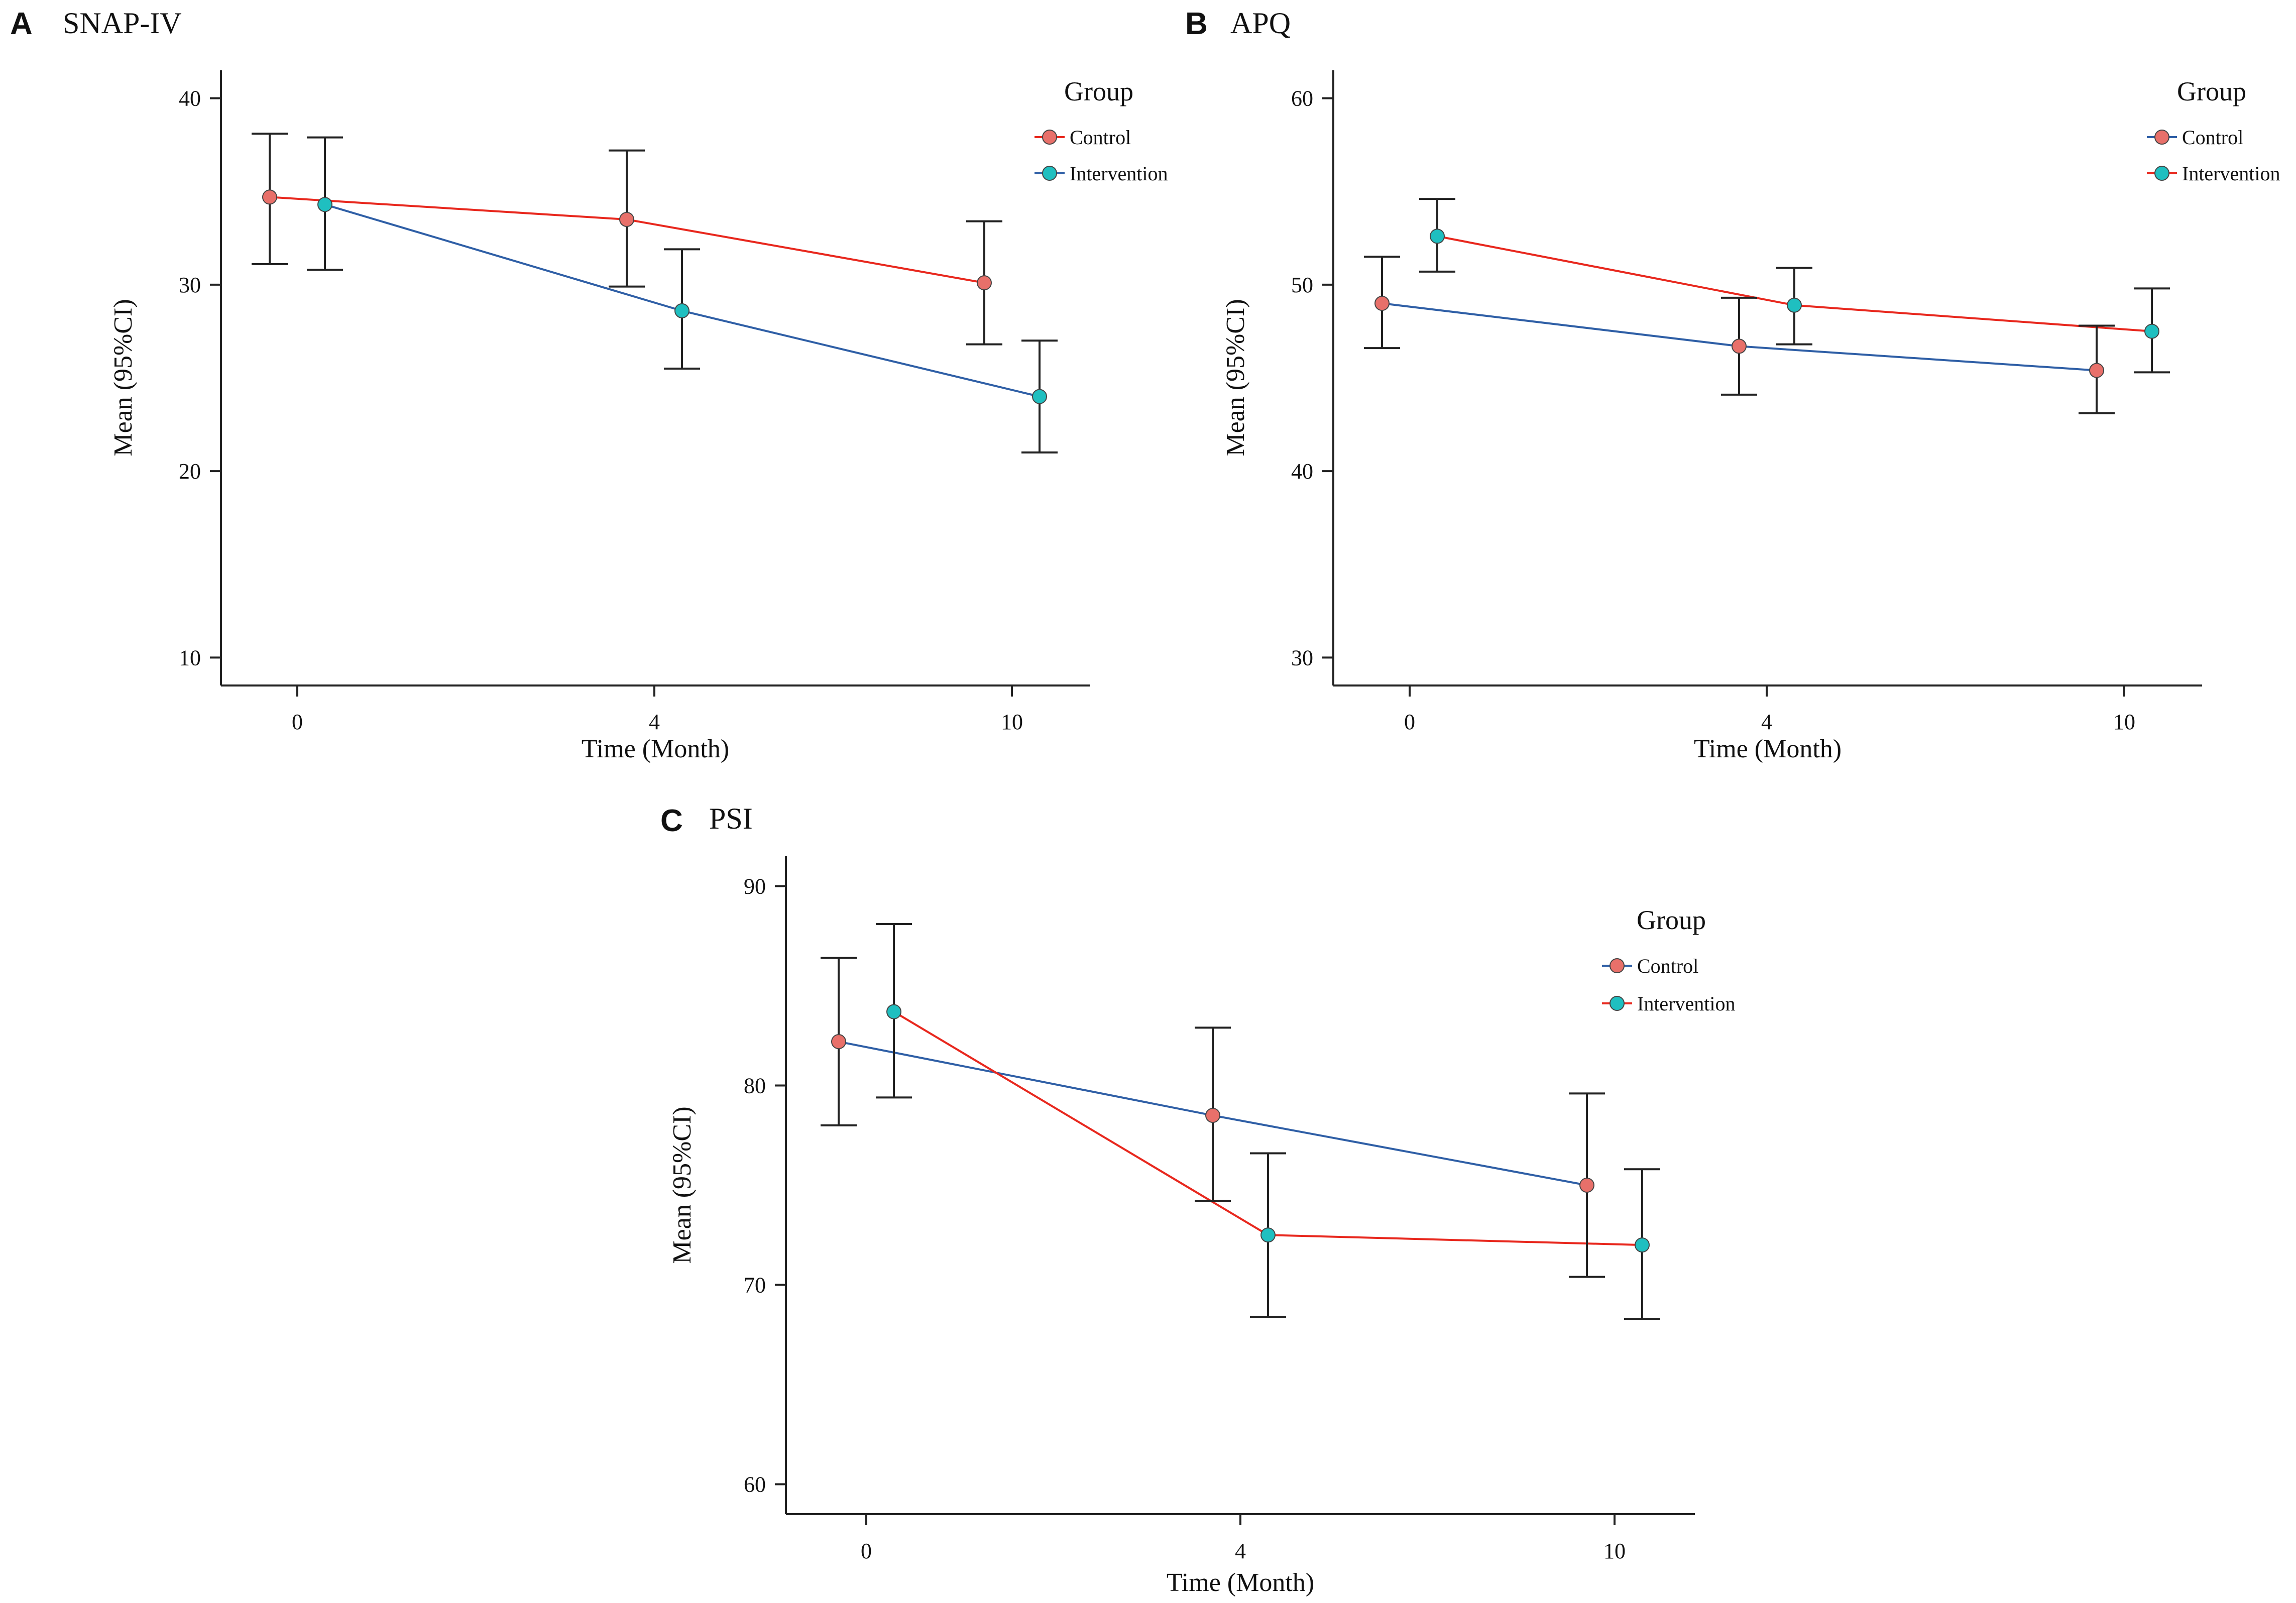  Describe the element at coordinates (1302, 285) in the screenshot. I see `y-tick-label: 50` at that location.